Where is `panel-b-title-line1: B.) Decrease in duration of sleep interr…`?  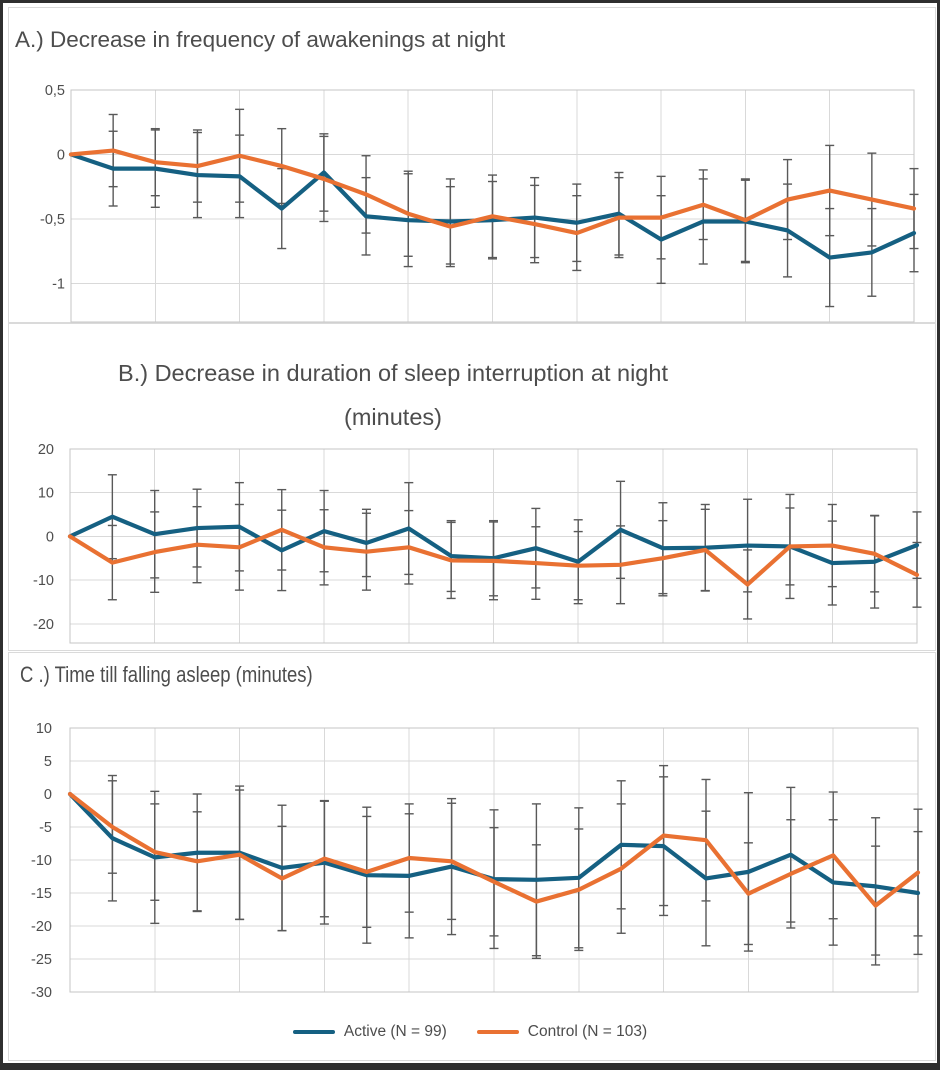 panel-b-title-line1: B.) Decrease in duration of sleep interr… is located at coordinates (393, 373).